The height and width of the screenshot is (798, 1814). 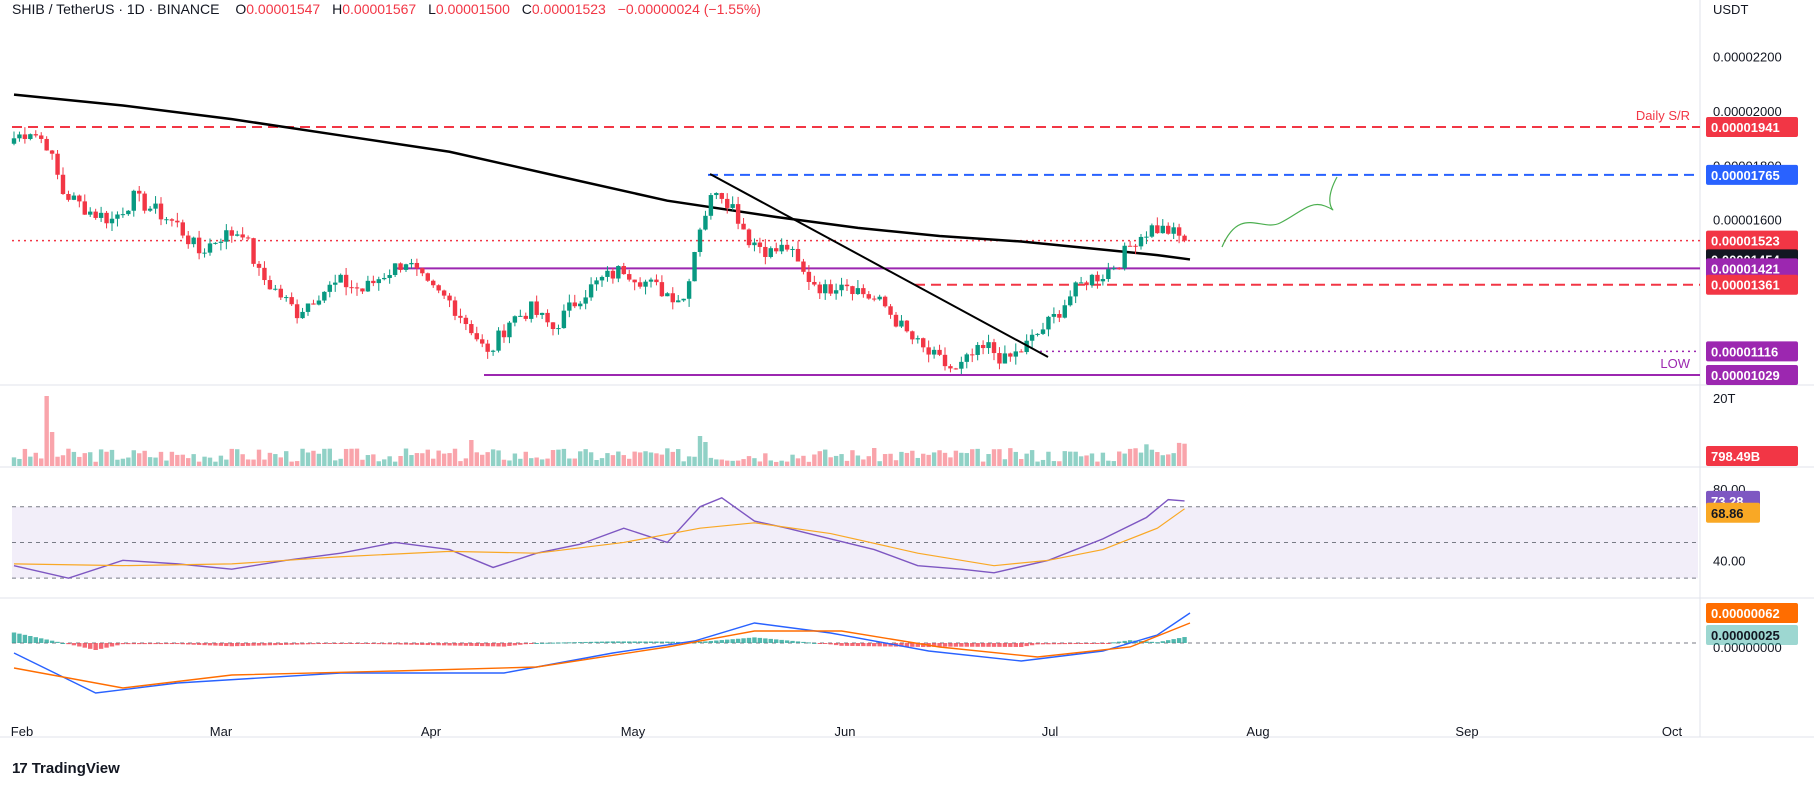 What do you see at coordinates (1729, 560) in the screenshot?
I see `rsi-tick-label: 40.00` at bounding box center [1729, 560].